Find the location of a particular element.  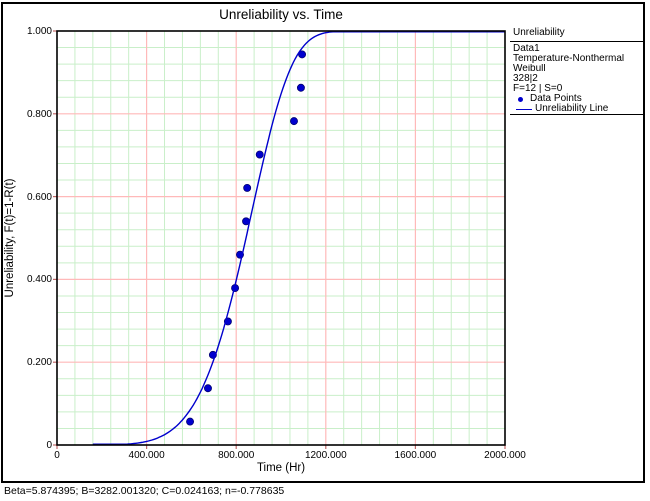

legend-item-data-points: Data Points is located at coordinates (576, 99).